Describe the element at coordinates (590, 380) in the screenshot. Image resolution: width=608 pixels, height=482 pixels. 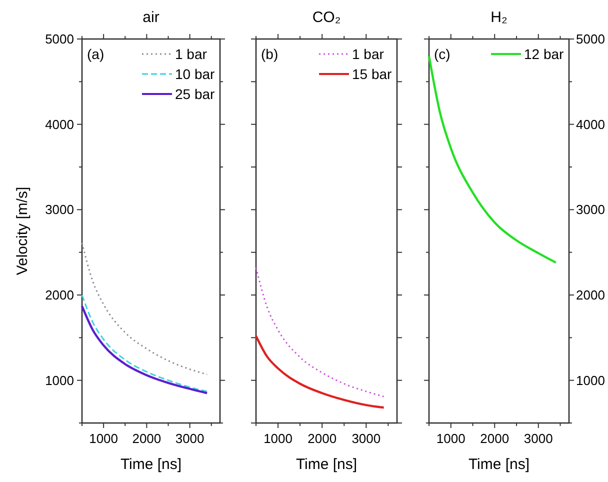
I see `y2-tick-label: 1000` at that location.